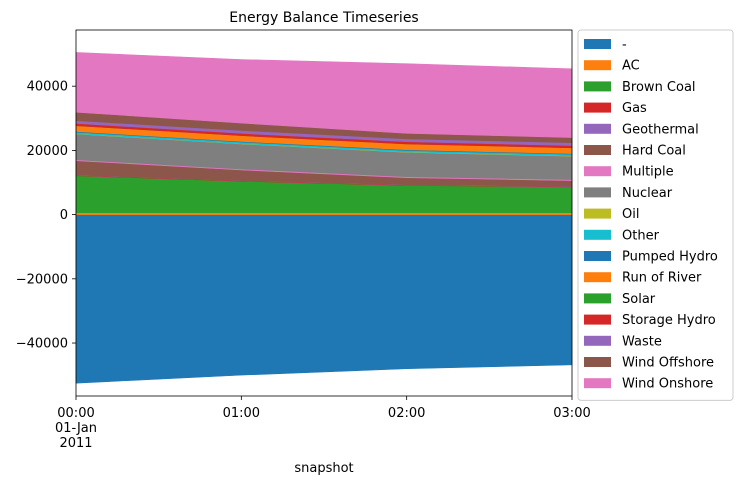 The width and height of the screenshot is (741, 485). Describe the element at coordinates (660, 129) in the screenshot. I see `legend-label-geothermal: Geothermal` at that location.